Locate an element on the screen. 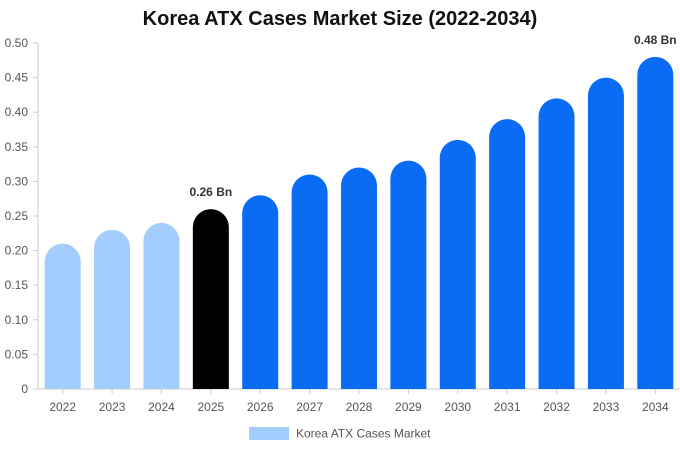 This screenshot has height=450, width=680. x-tick-label: 2023 is located at coordinates (112, 407).